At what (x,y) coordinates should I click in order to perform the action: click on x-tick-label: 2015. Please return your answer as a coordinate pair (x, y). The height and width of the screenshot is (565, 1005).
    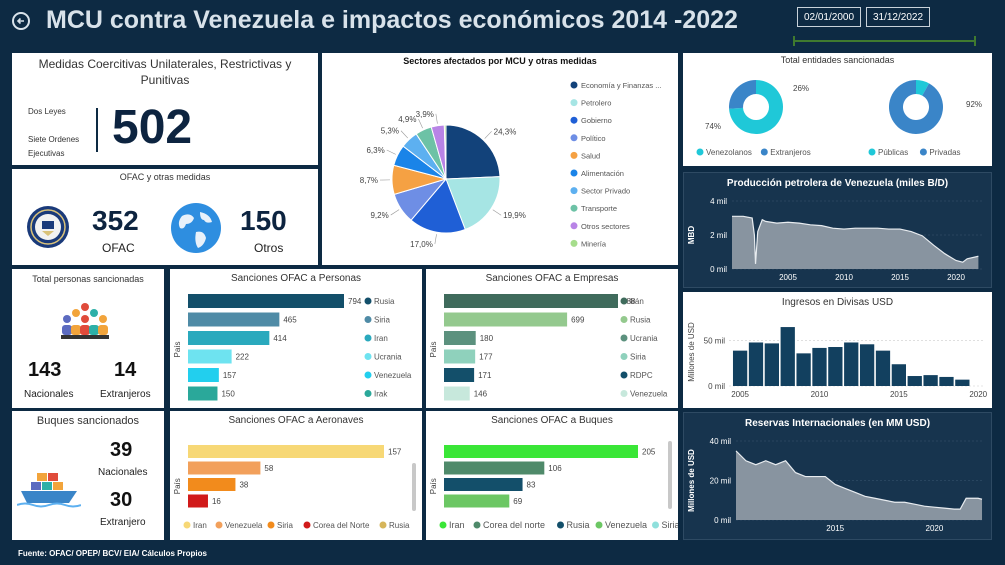
    Looking at the image, I should click on (900, 277).